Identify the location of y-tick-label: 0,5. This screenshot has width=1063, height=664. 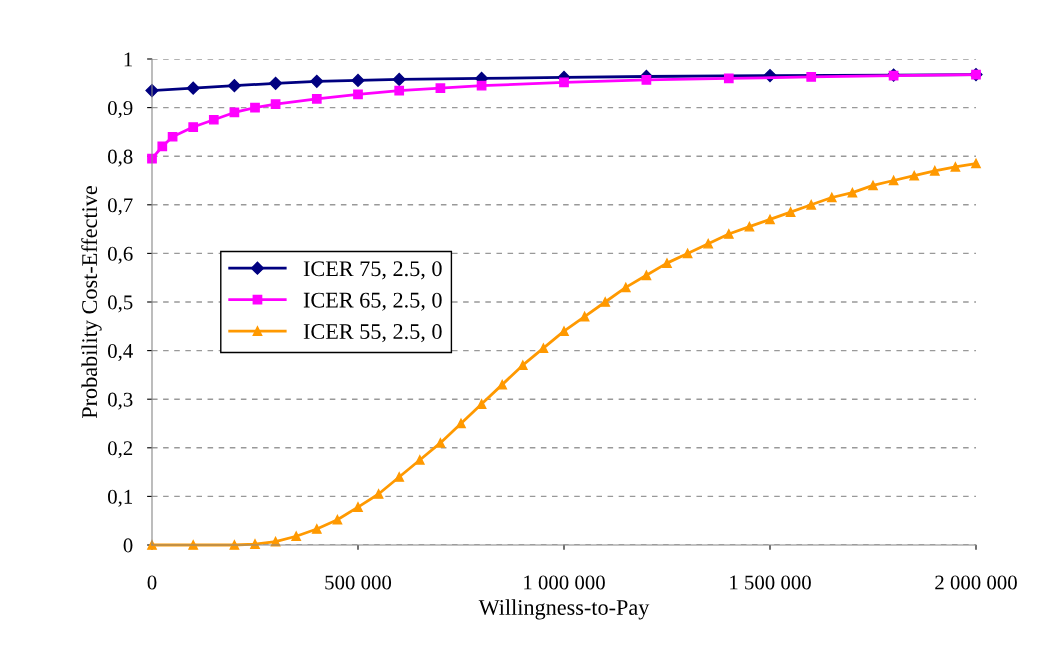
(120, 304).